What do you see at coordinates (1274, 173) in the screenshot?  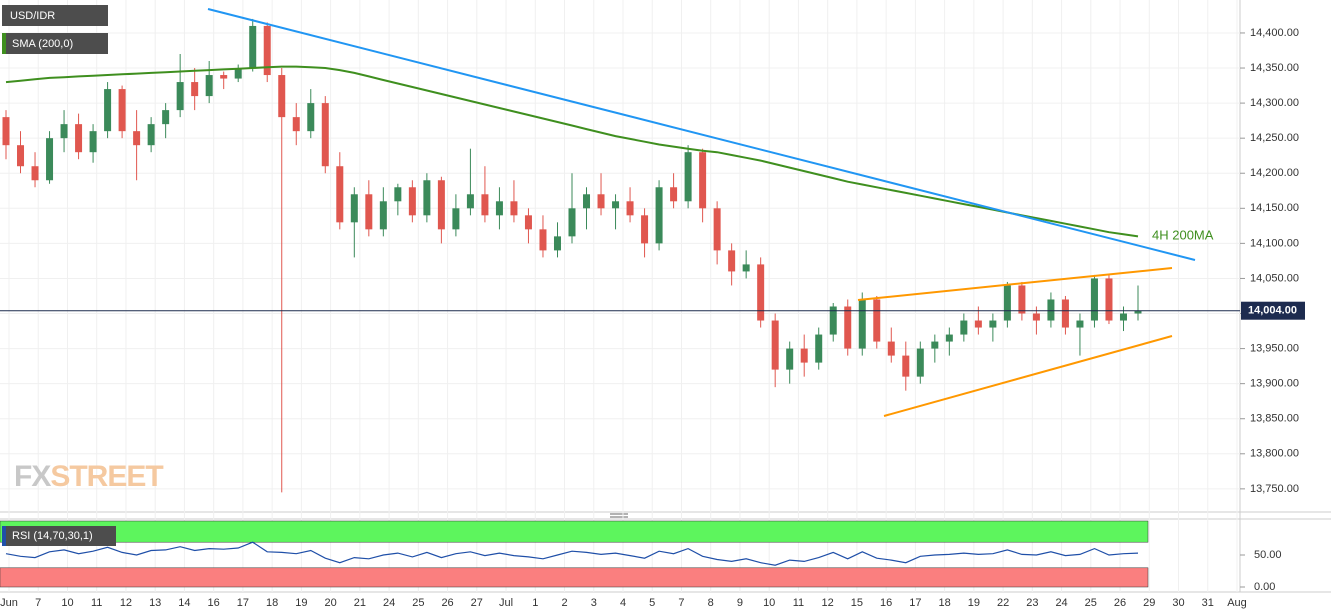 I see `y-tick-label: 14,200.00` at bounding box center [1274, 173].